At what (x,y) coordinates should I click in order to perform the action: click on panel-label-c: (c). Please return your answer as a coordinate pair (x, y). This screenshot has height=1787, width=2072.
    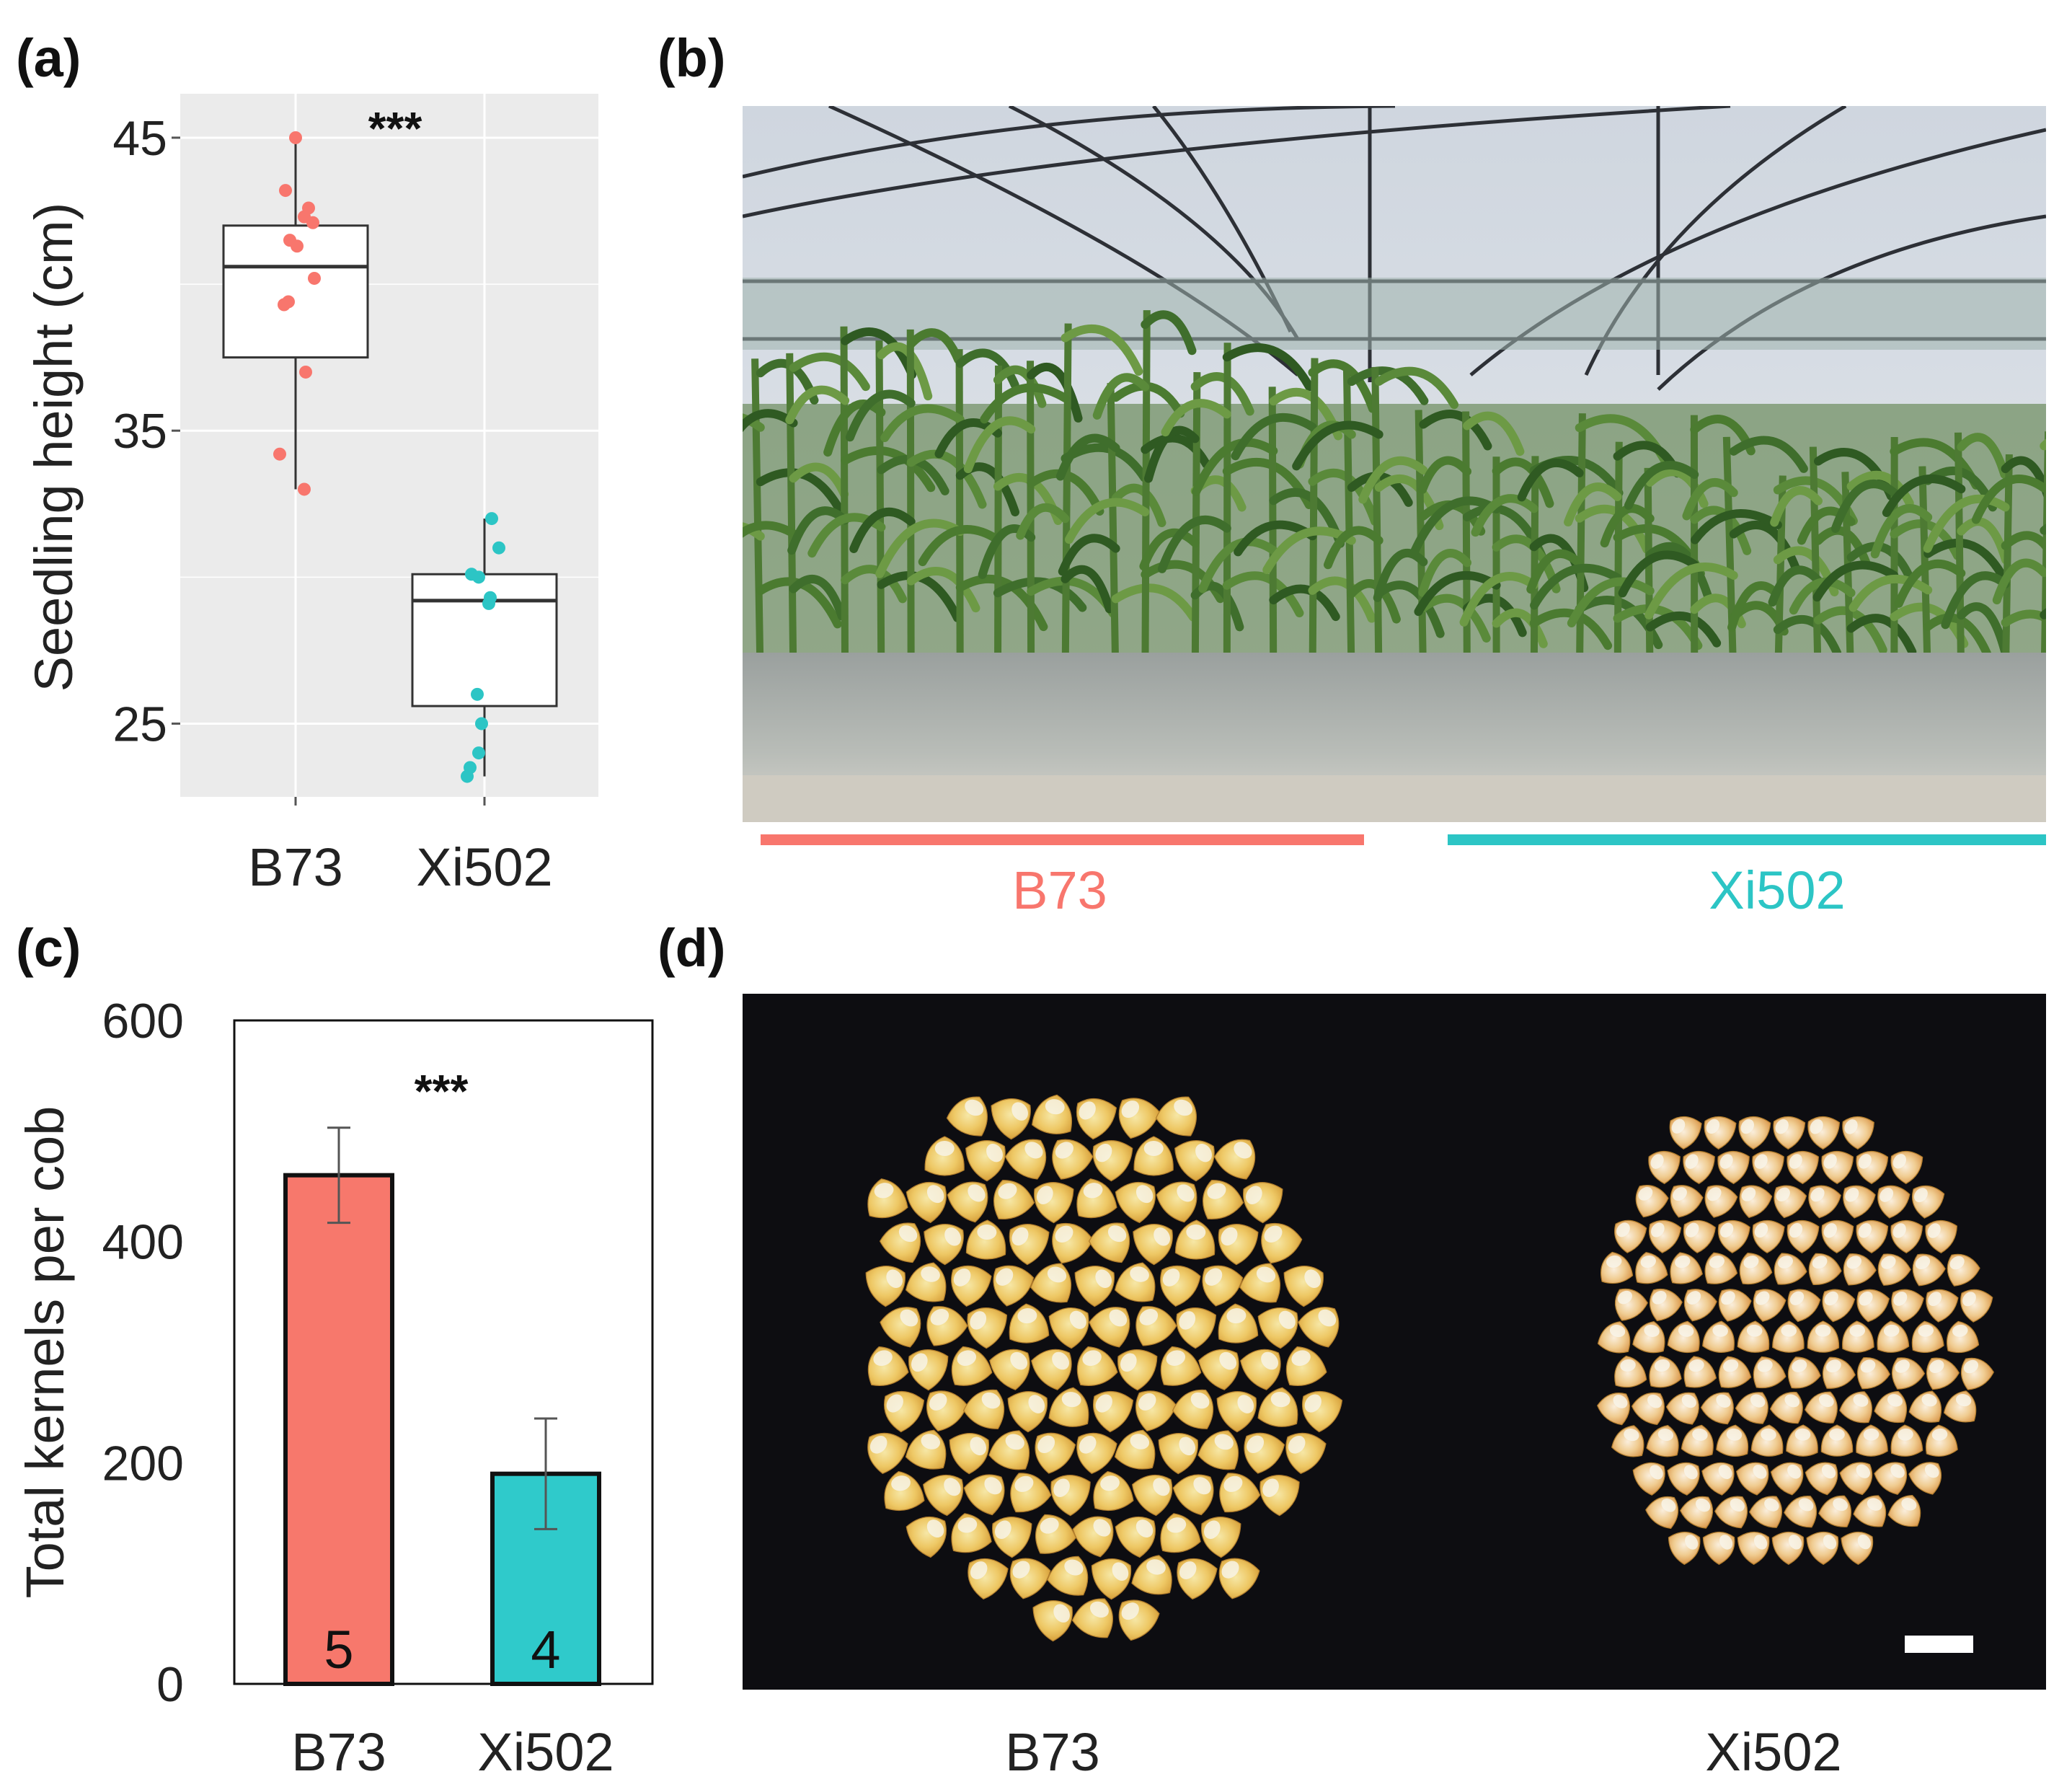
    Looking at the image, I should click on (48, 948).